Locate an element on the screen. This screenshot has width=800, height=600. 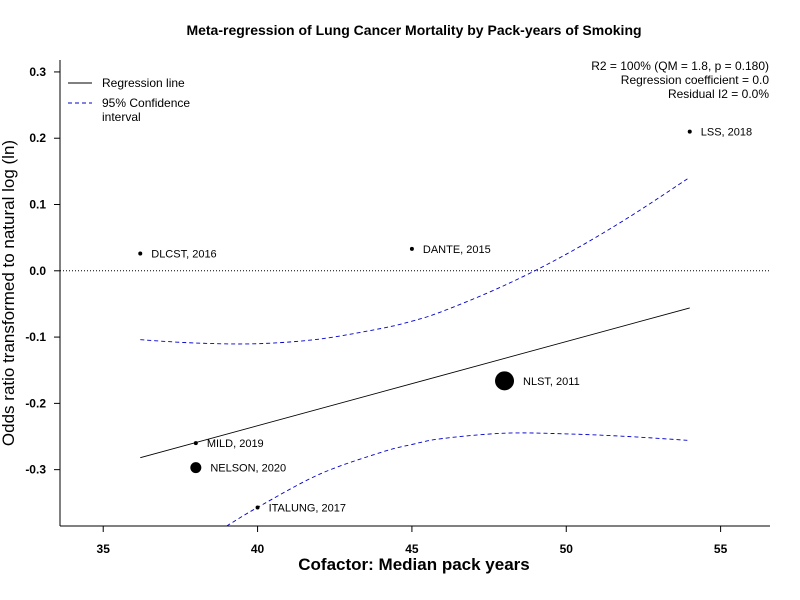
point-label: MILD, 2019 is located at coordinates (235, 444).